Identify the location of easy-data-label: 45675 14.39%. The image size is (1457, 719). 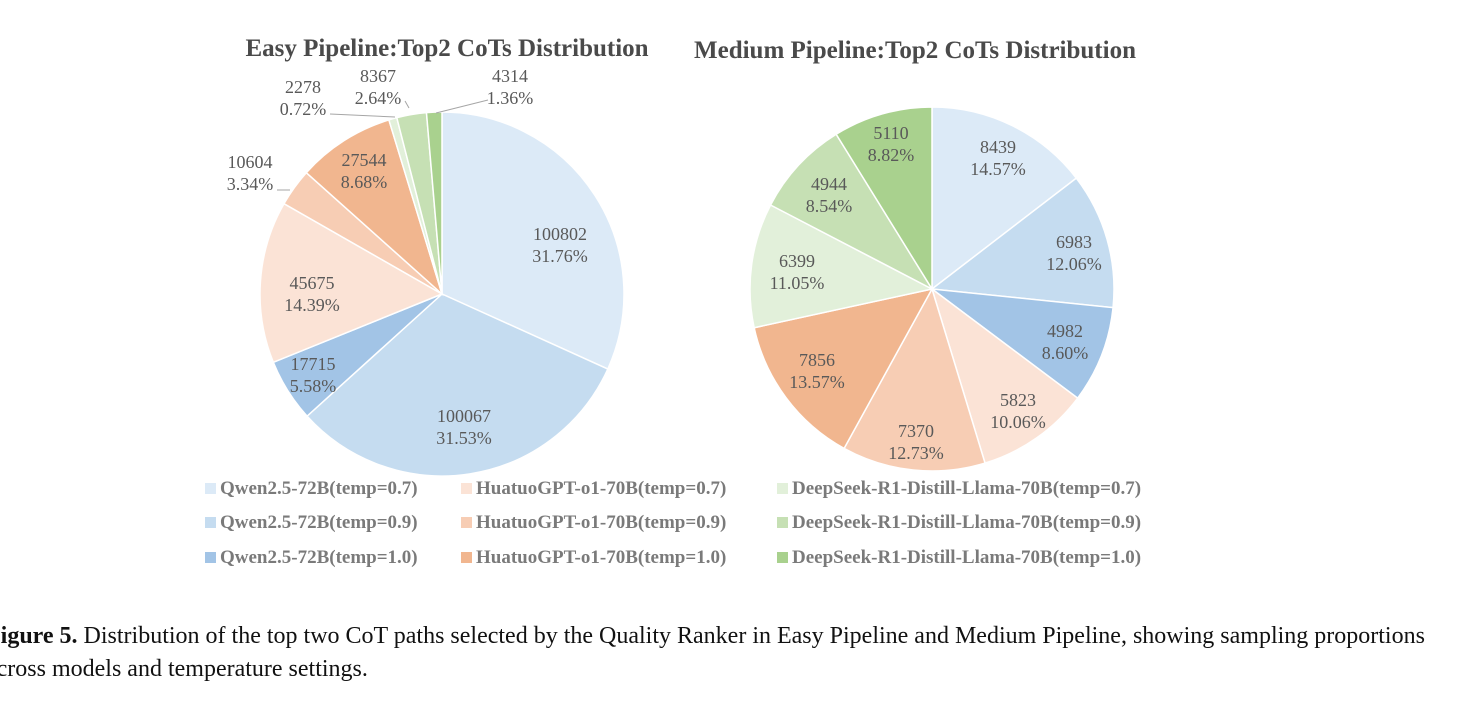
(312, 294).